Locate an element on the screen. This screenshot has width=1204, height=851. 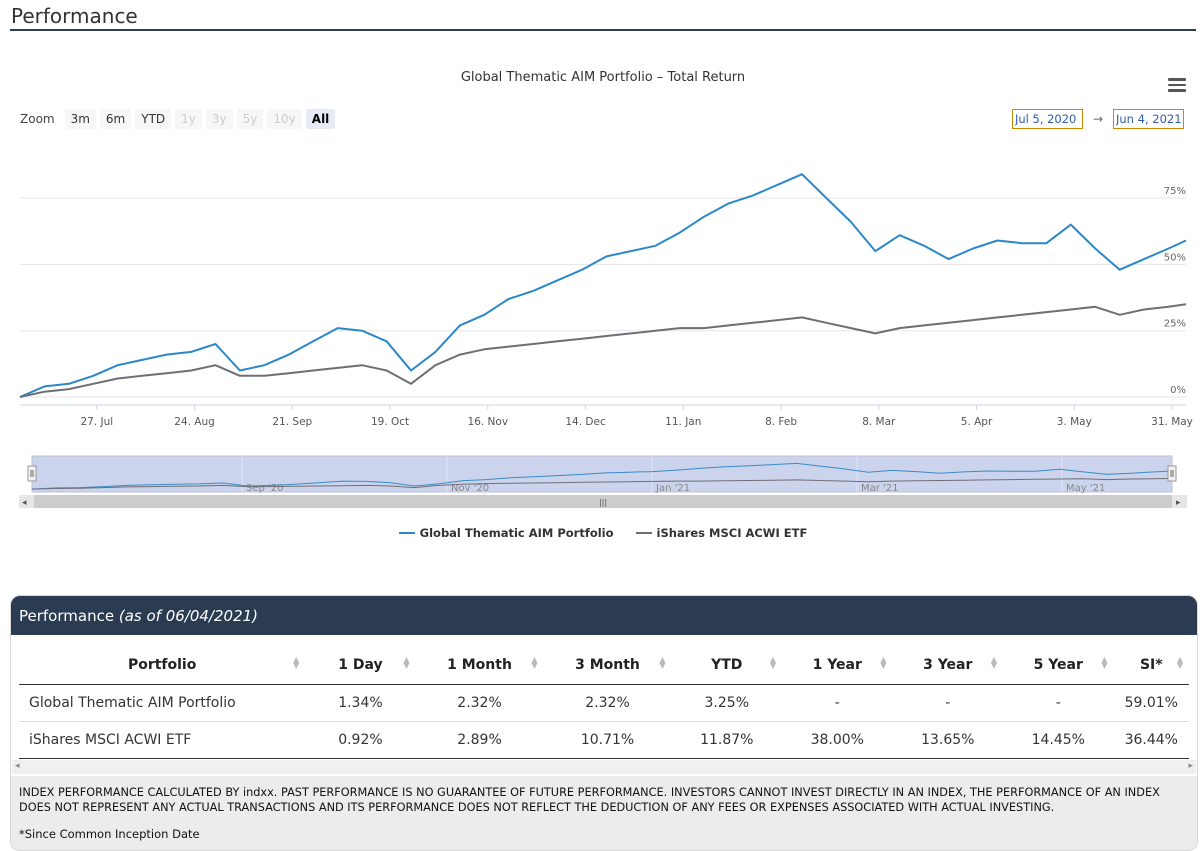
column-header-label: 1 Month is located at coordinates (479, 665).